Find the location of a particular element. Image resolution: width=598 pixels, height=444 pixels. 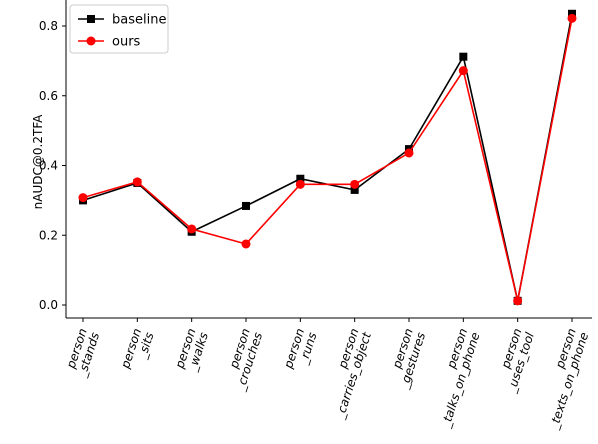

x-tick-label: person_gestures is located at coordinates (406, 359).